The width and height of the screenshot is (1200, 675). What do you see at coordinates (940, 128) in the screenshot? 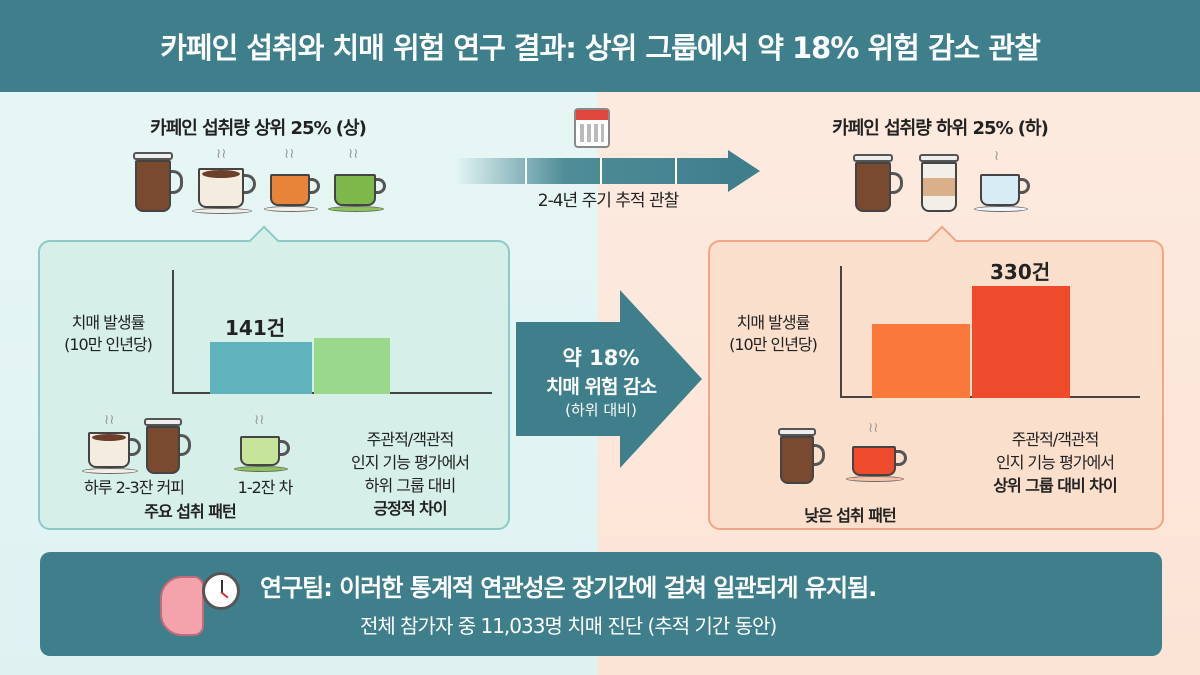
I see `low-group-heading: 카페인 섭취량 하위 25% (하)` at bounding box center [940, 128].